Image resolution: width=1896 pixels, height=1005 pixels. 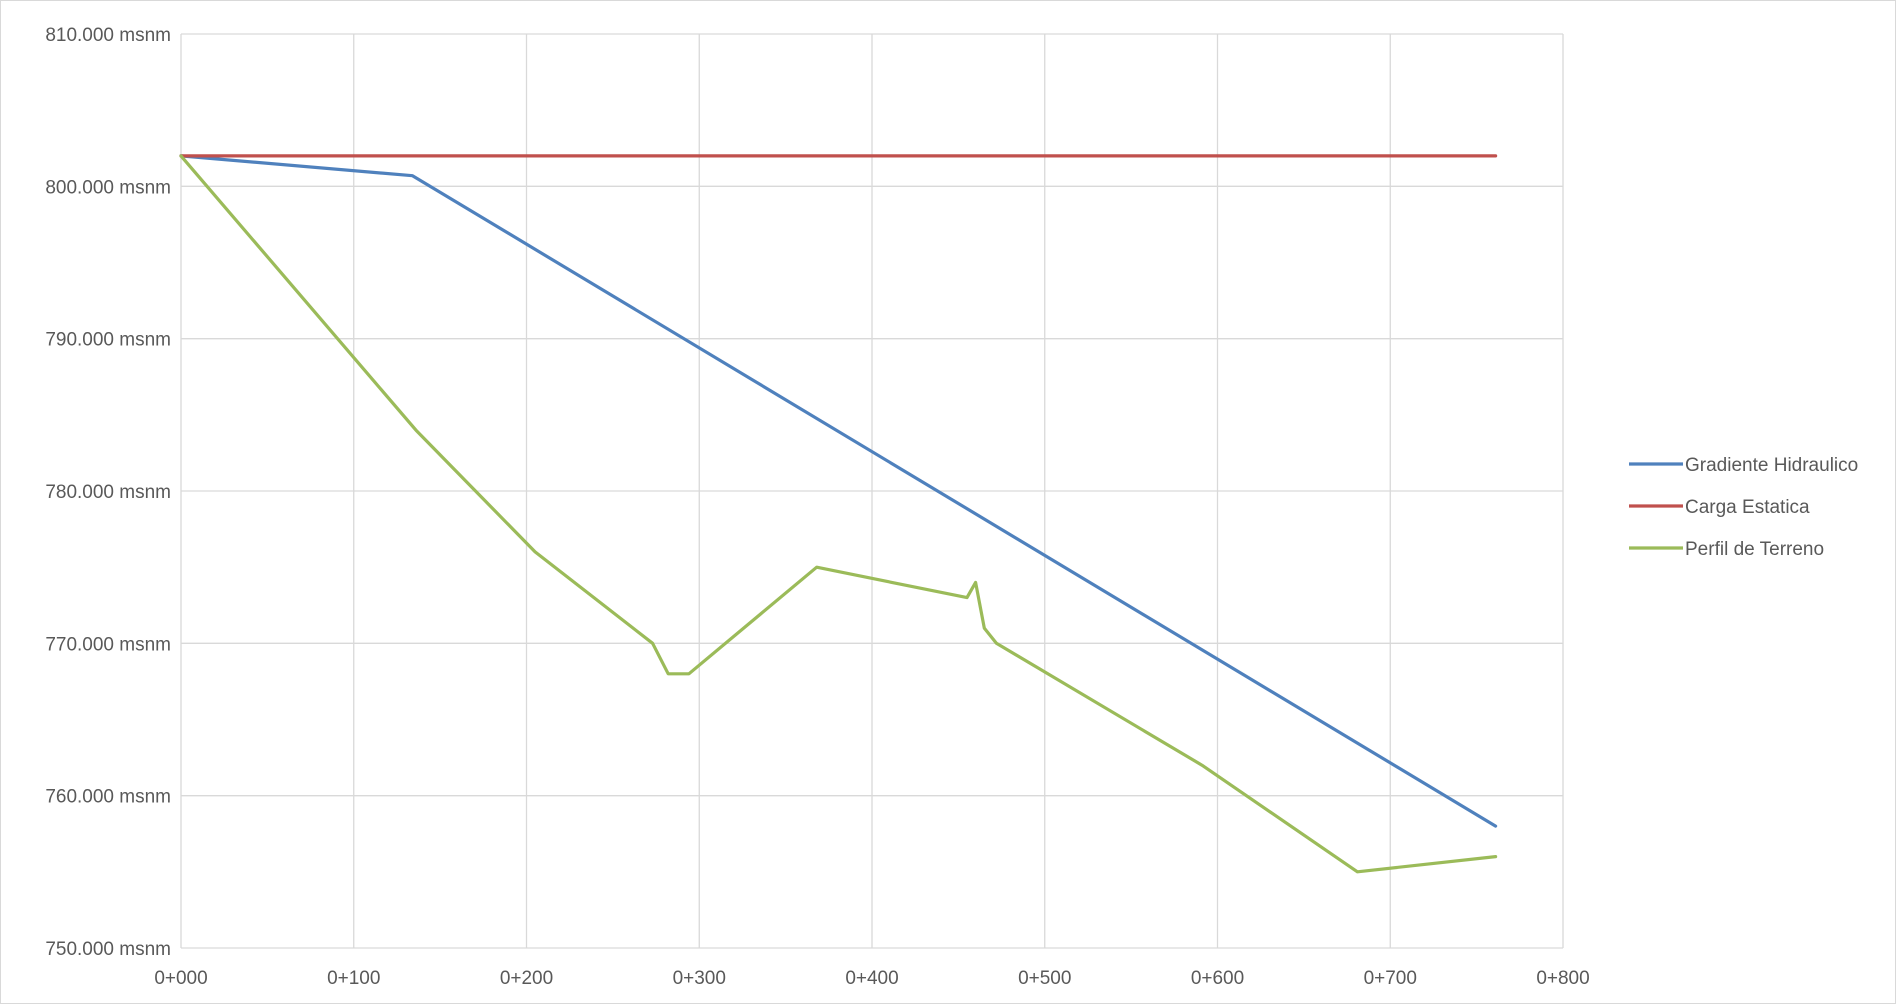 I want to click on x-tick-label: 0+700, so click(x=1390, y=978).